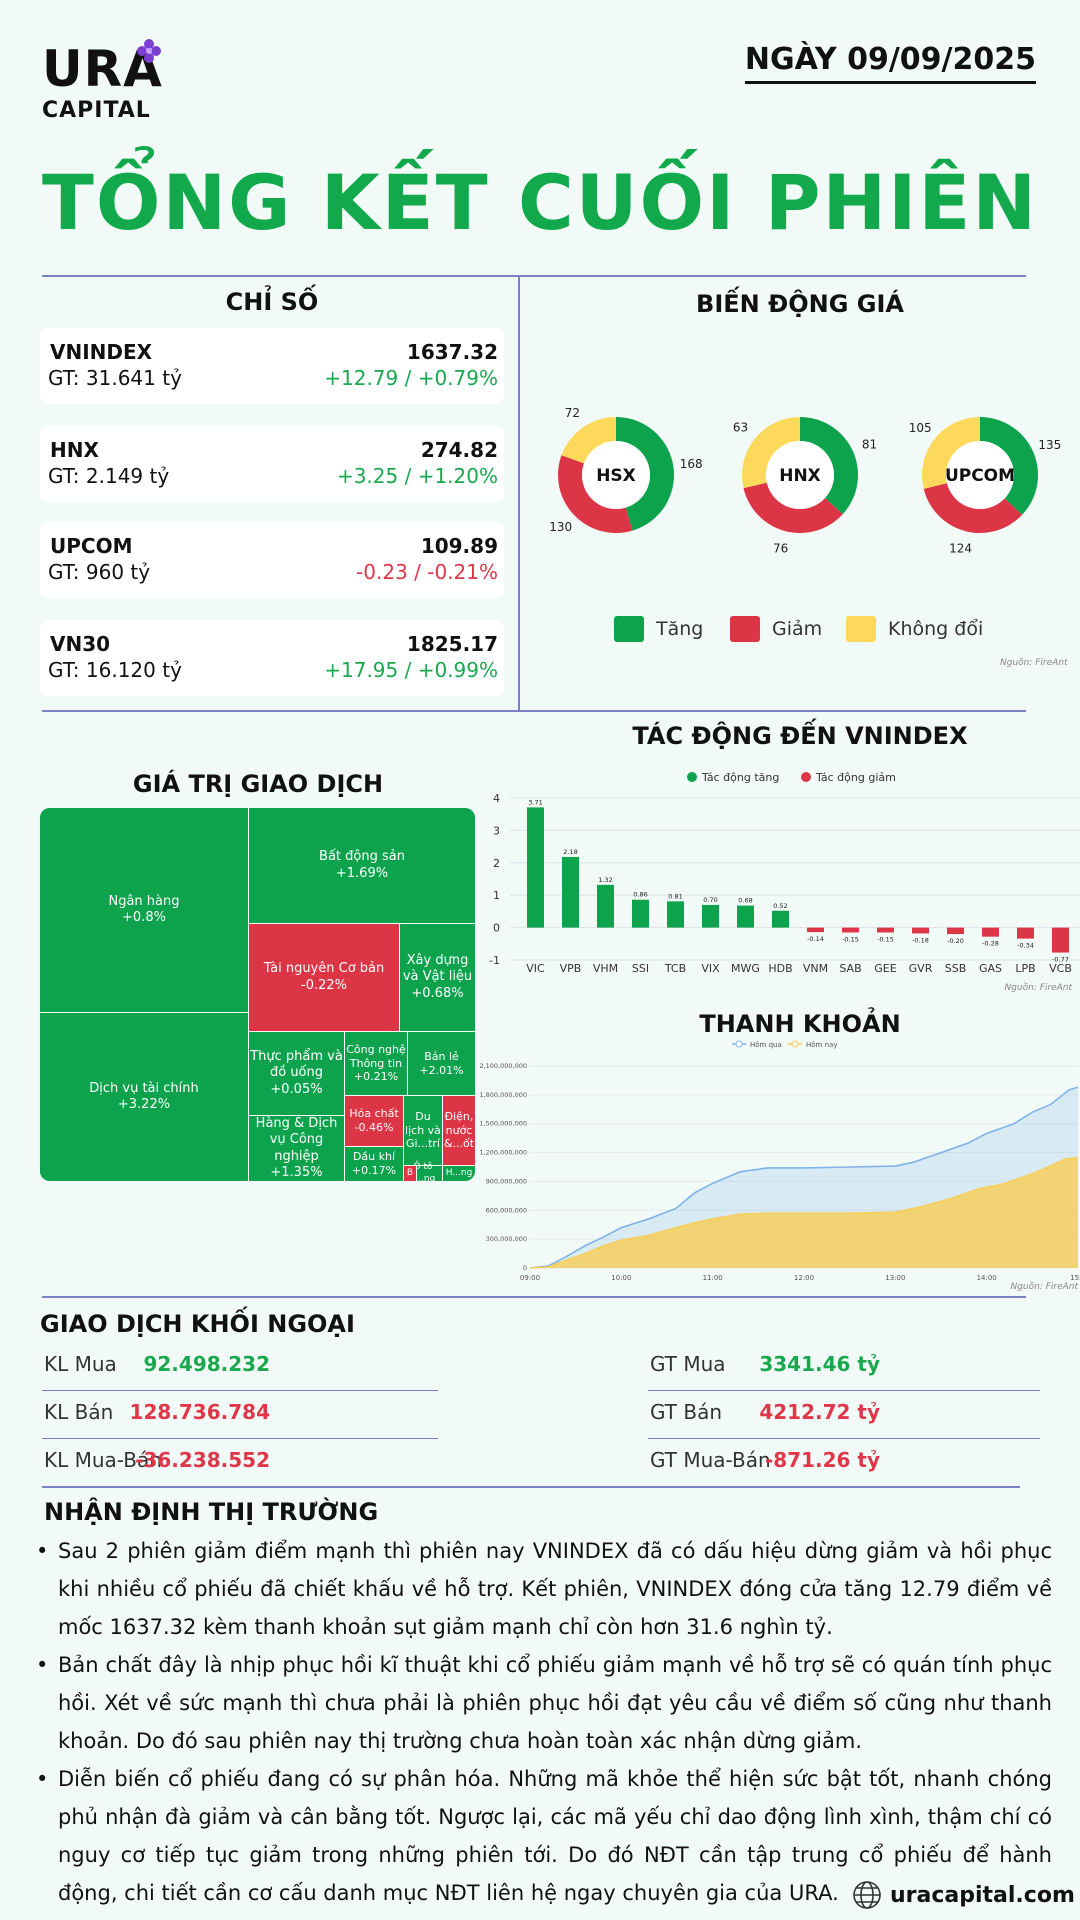  What do you see at coordinates (595, 494) in the screenshot?
I see `donut-slice-down` at bounding box center [595, 494].